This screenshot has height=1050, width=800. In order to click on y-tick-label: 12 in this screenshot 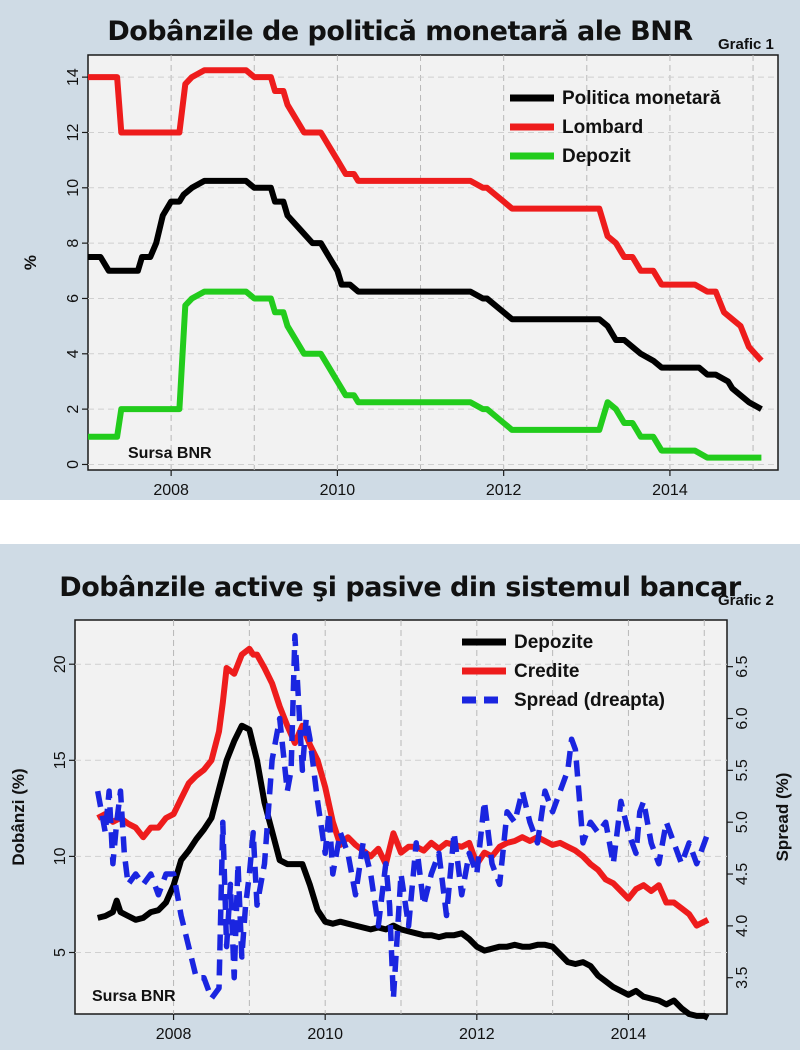, I will do `click(73, 132)`.